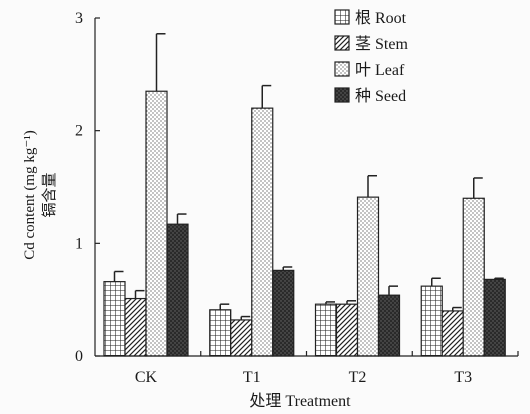 Image resolution: width=530 pixels, height=414 pixels. What do you see at coordinates (283, 313) in the screenshot?
I see `bar-t1-s3` at bounding box center [283, 313].